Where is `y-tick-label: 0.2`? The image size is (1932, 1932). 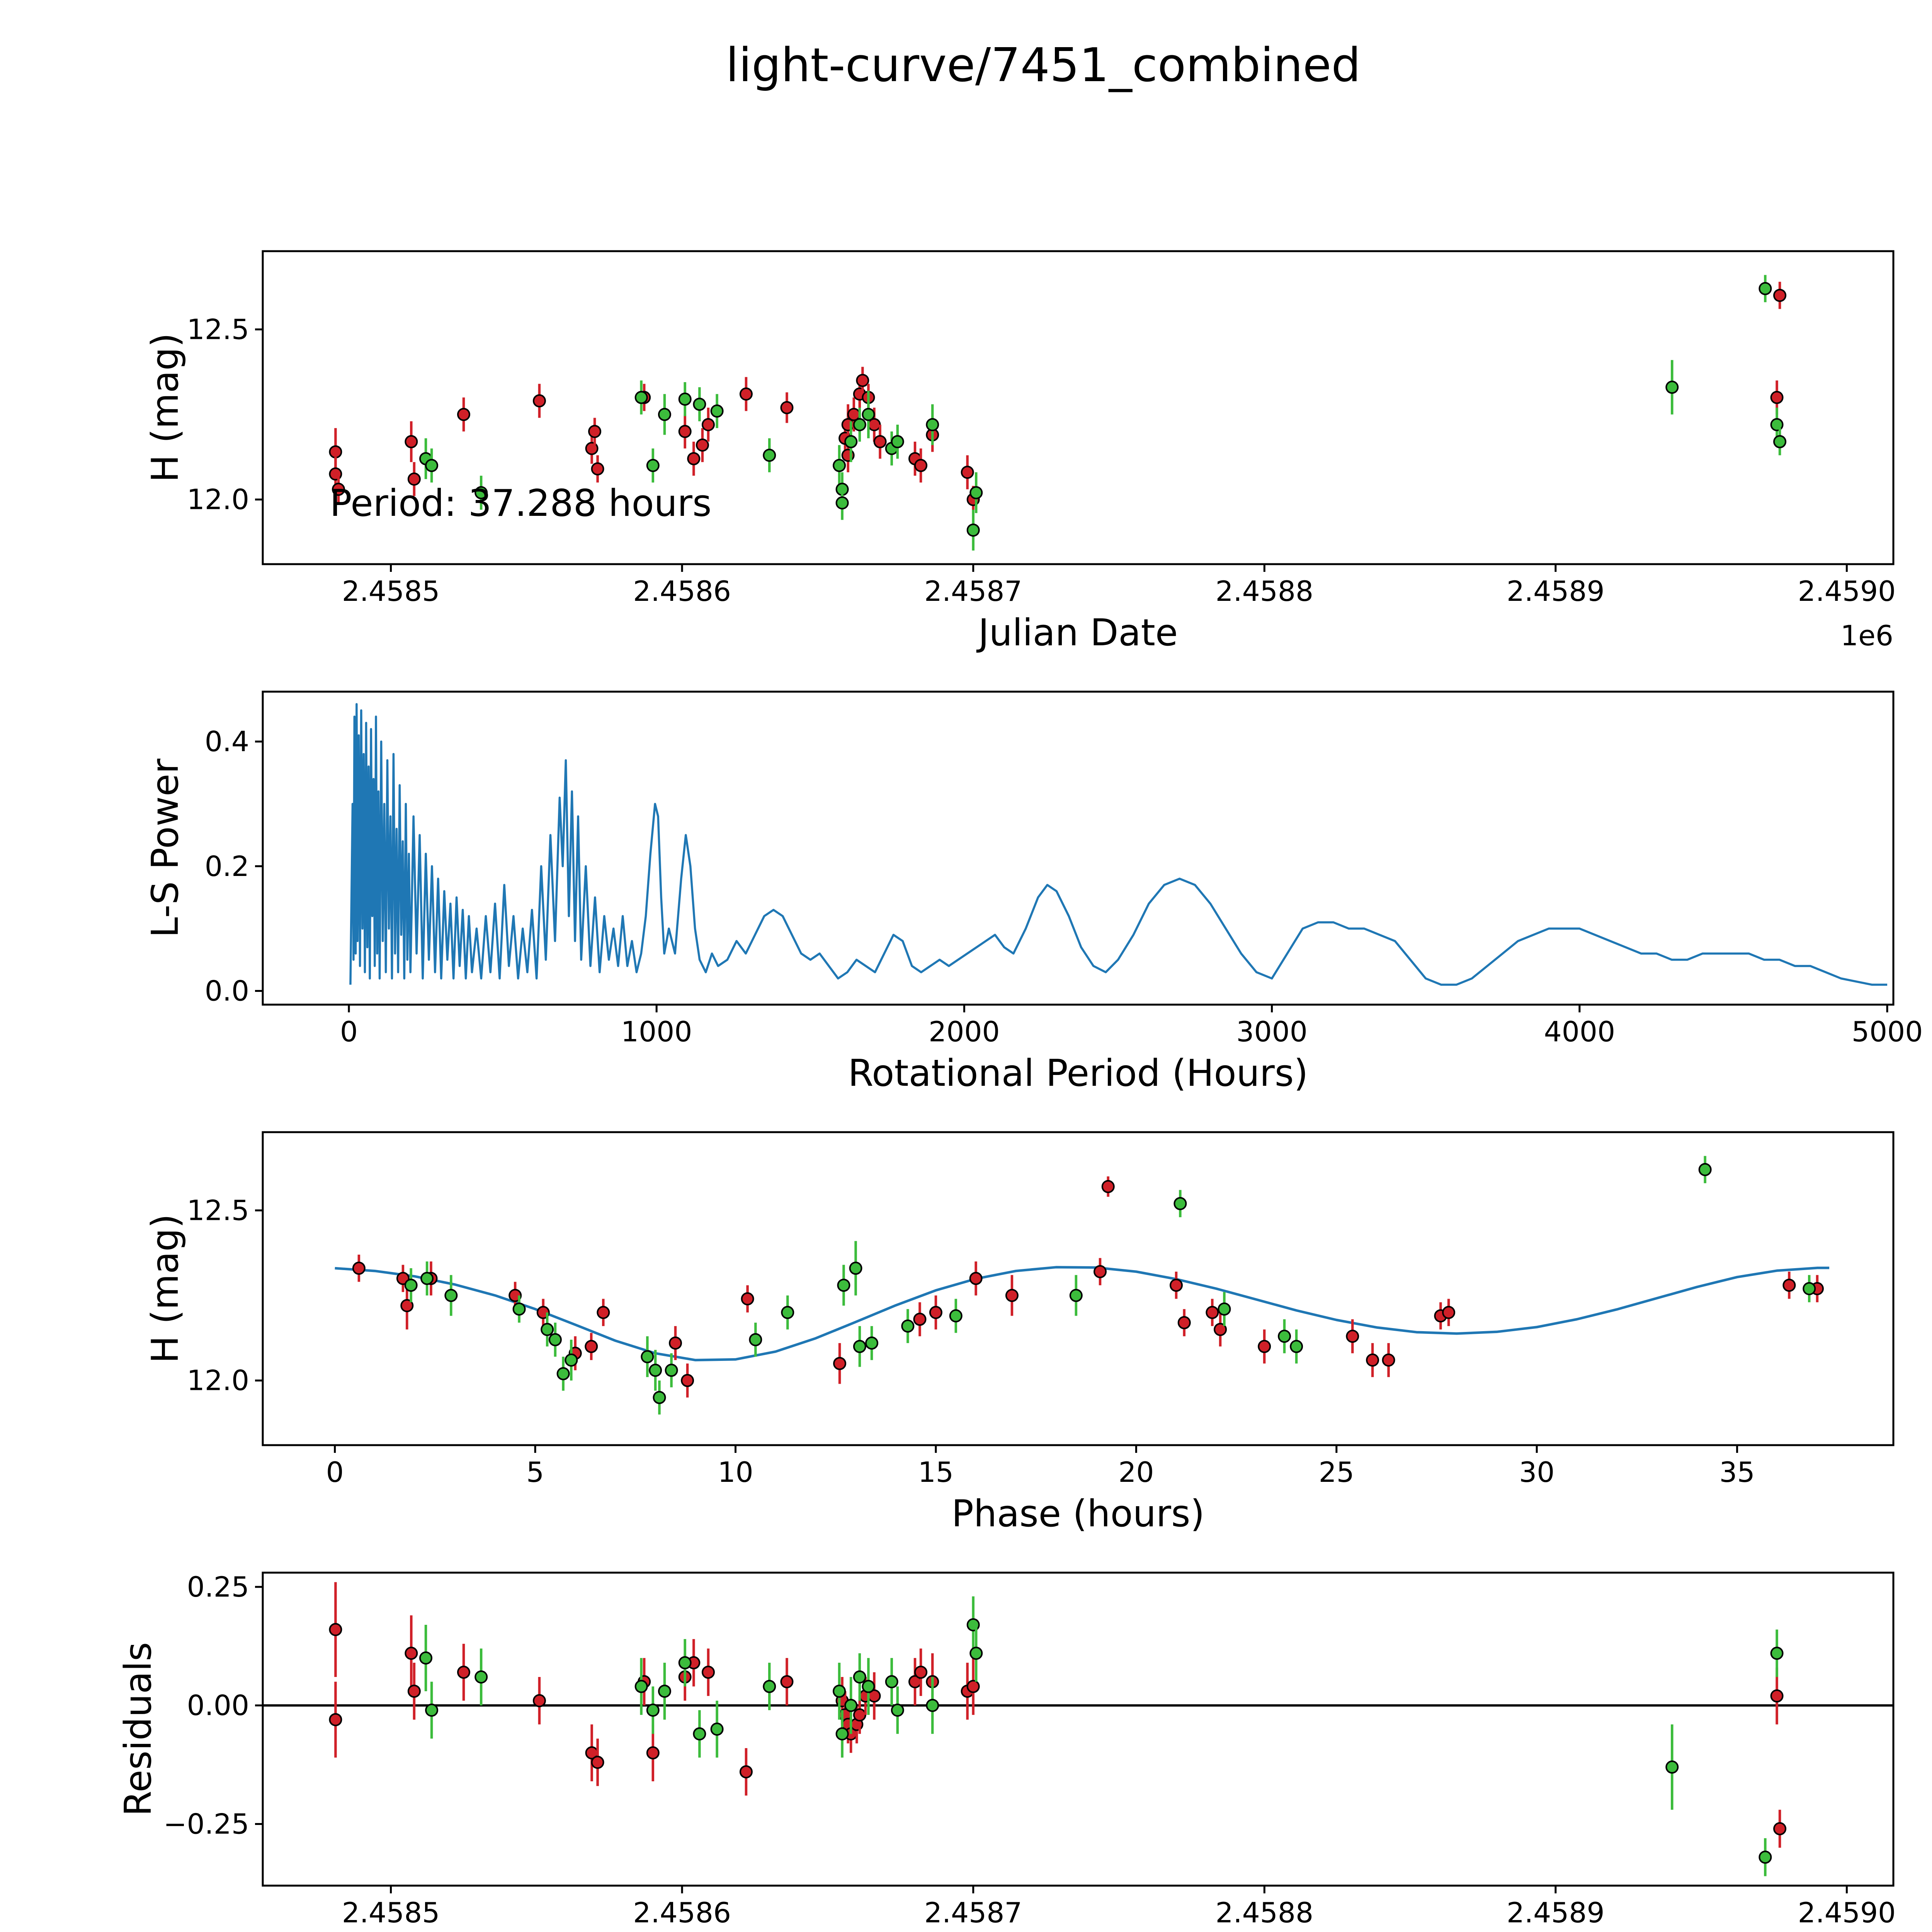
y-tick-label: 0.2 is located at coordinates (227, 866).